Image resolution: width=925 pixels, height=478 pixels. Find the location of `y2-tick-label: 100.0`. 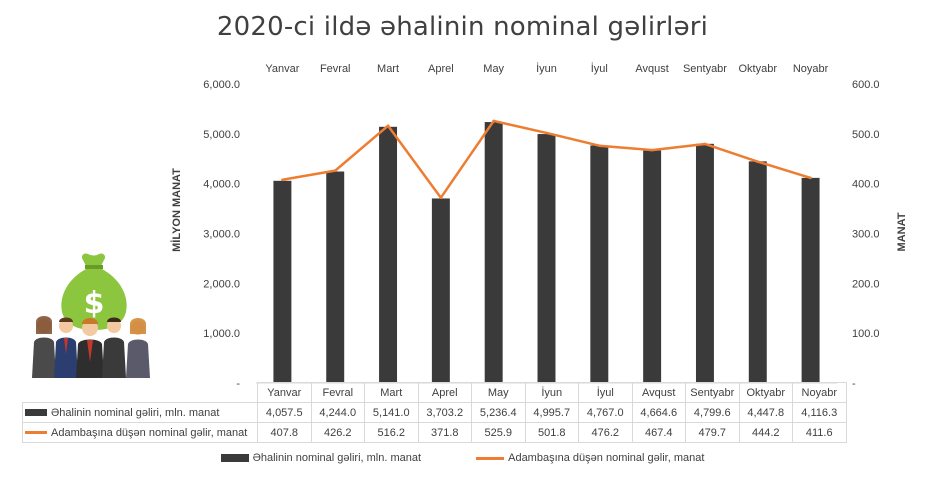

y2-tick-label: 100.0 is located at coordinates (866, 334).